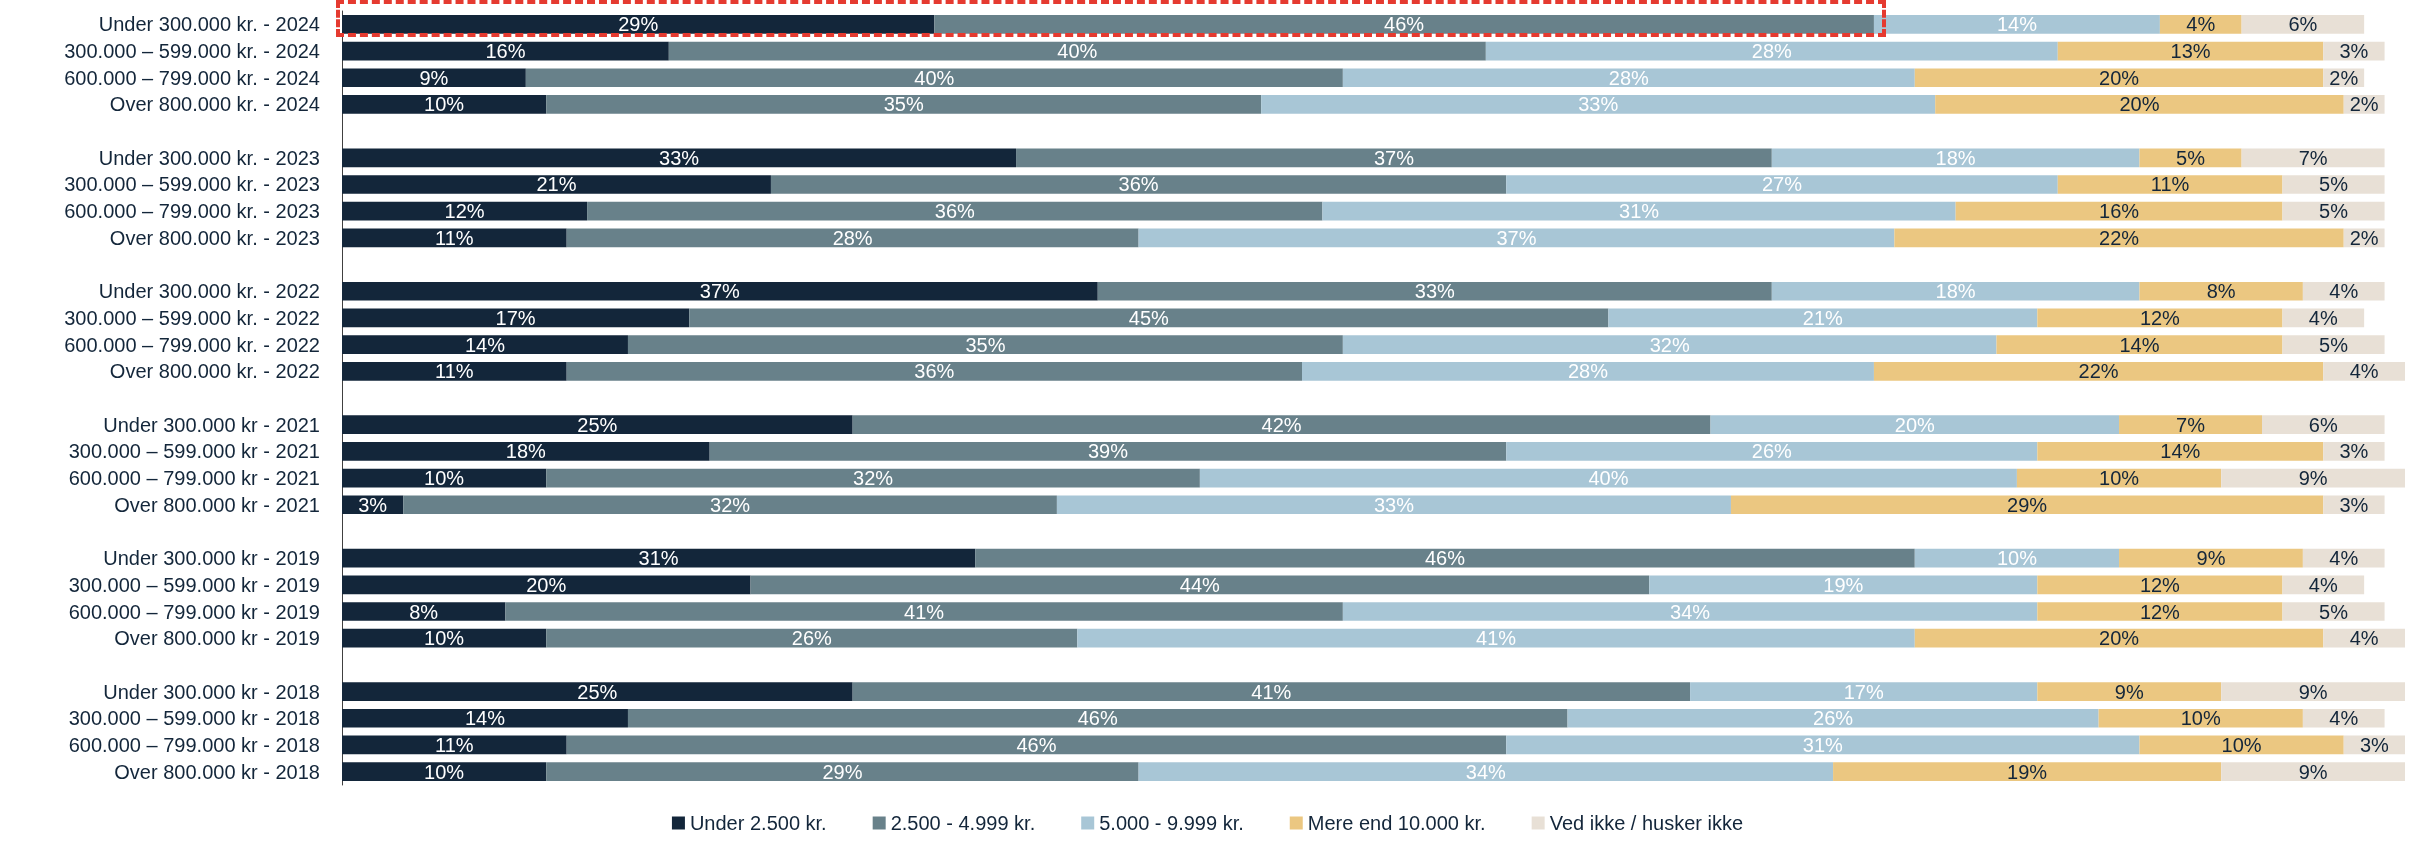  Describe the element at coordinates (1915, 424) in the screenshot. I see `data-label: 20%` at that location.